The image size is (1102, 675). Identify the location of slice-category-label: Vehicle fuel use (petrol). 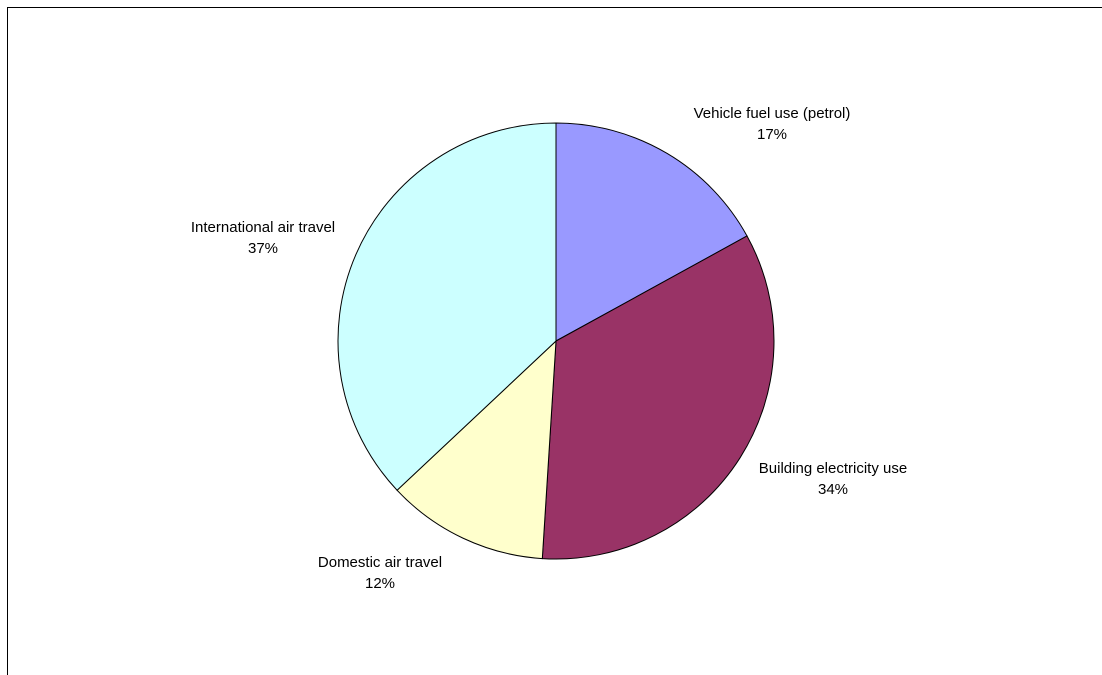
(772, 113).